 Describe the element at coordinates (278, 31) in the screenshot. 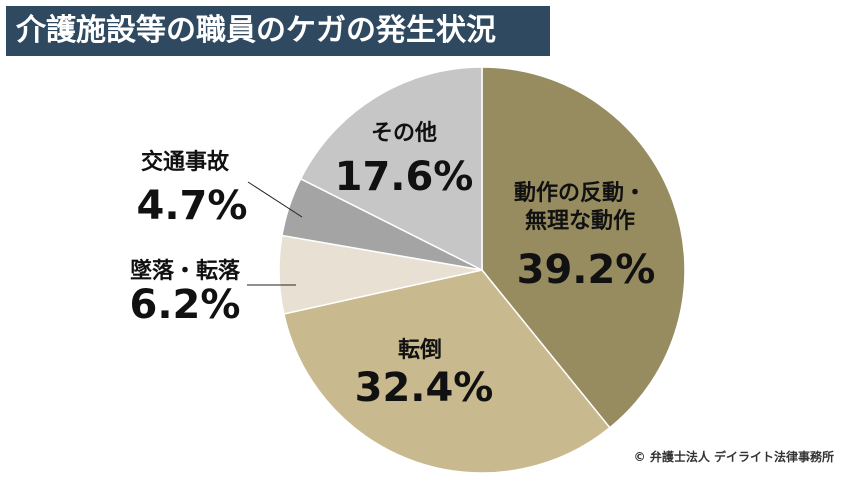

I see `chart-title: 介護施設等の職員のケガの発生状況` at that location.